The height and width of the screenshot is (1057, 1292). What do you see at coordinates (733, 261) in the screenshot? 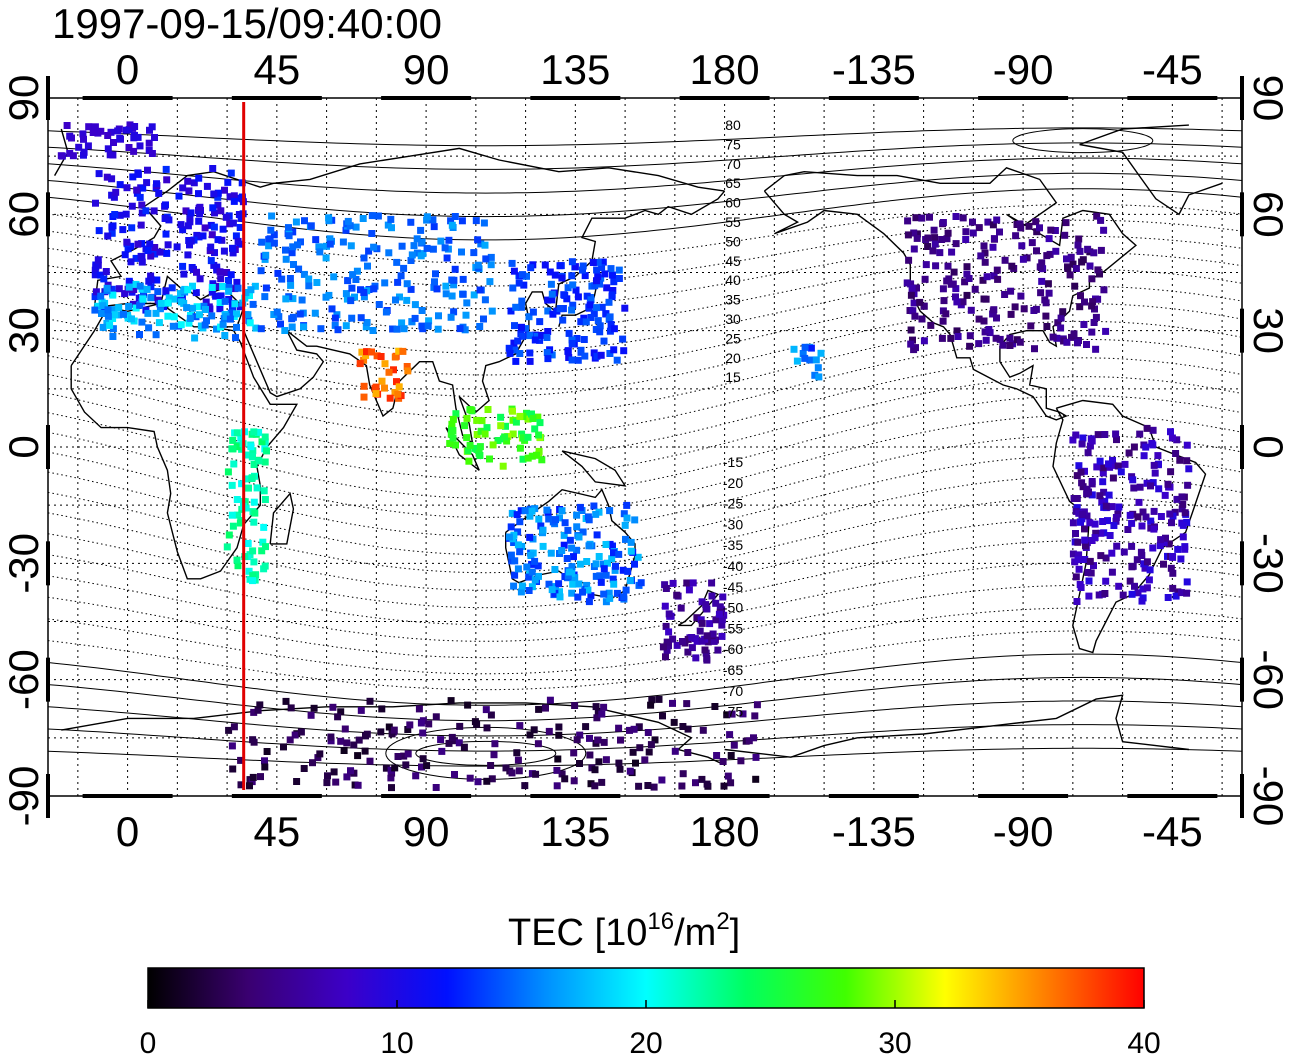
I see `contour-label: 45` at bounding box center [733, 261].